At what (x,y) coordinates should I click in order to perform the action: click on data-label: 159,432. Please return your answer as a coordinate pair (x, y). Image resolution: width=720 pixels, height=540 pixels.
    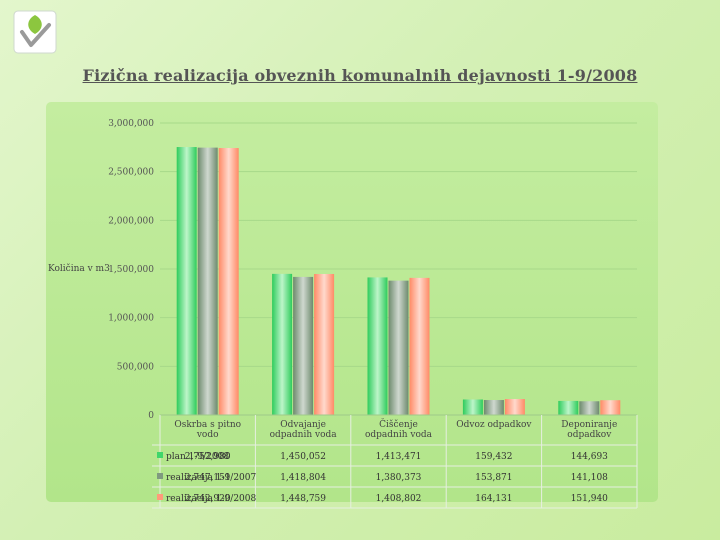
    Looking at the image, I should click on (493, 457).